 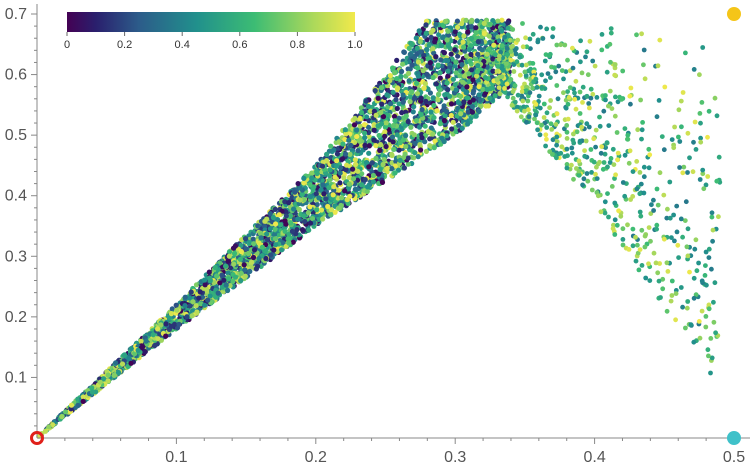 I want to click on y-tick-label: 0.5, so click(x=16, y=135).